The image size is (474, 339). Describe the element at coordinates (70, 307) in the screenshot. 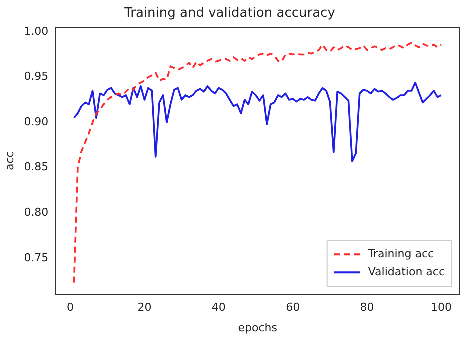

I see `x-tick-label: 0` at that location.